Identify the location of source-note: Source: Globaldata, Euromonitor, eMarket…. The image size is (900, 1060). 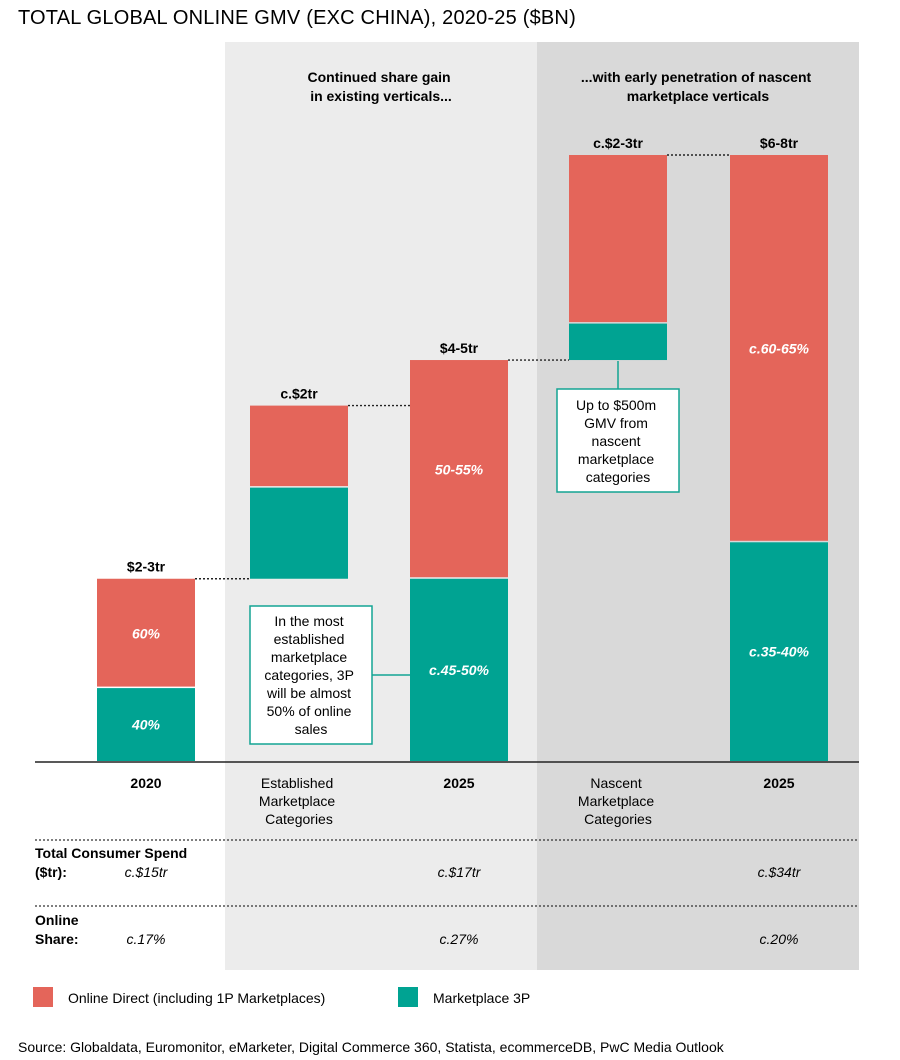
(371, 1047).